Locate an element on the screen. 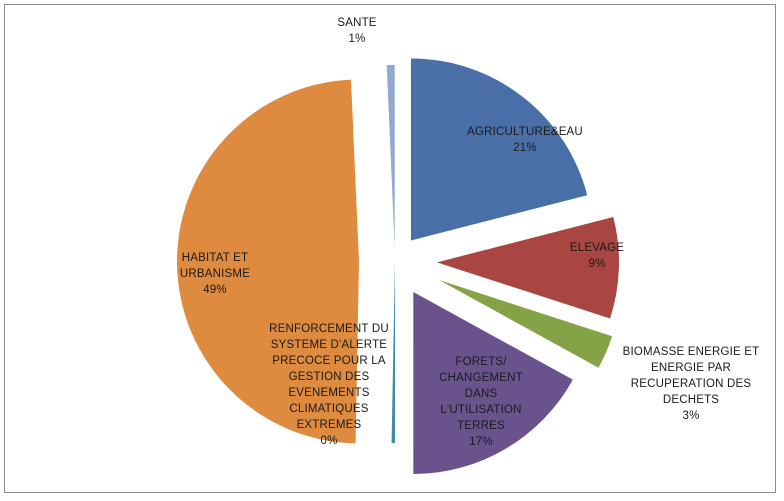 The width and height of the screenshot is (784, 501). slice-label-line: EXTREMES is located at coordinates (329, 425).